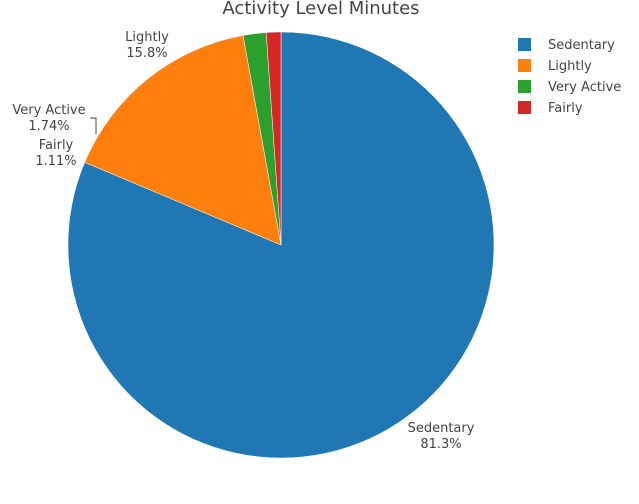 Image resolution: width=639 pixels, height=504 pixels. What do you see at coordinates (147, 37) in the screenshot?
I see `slice-label-lightly: Lightly` at bounding box center [147, 37].